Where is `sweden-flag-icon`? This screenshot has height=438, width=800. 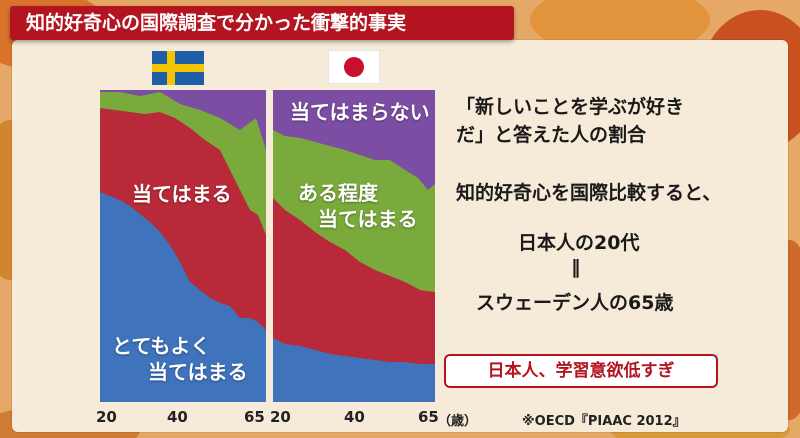
sweden-flag-icon is located at coordinates (178, 68).